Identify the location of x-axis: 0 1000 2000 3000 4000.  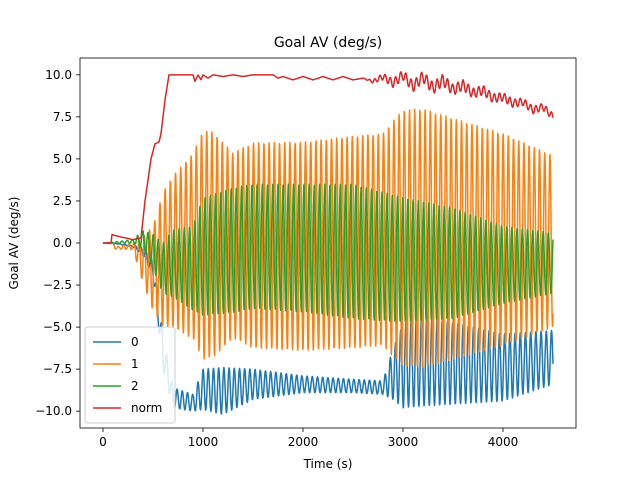
(308, 438).